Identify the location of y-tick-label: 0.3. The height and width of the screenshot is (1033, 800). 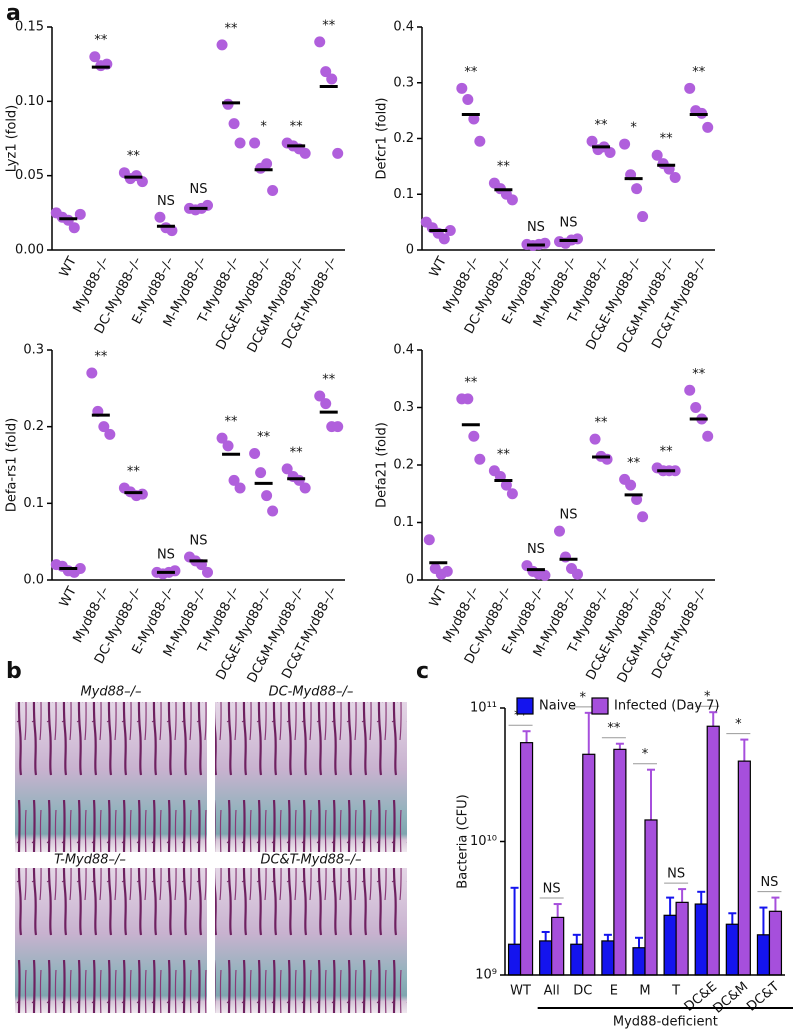
(33, 350).